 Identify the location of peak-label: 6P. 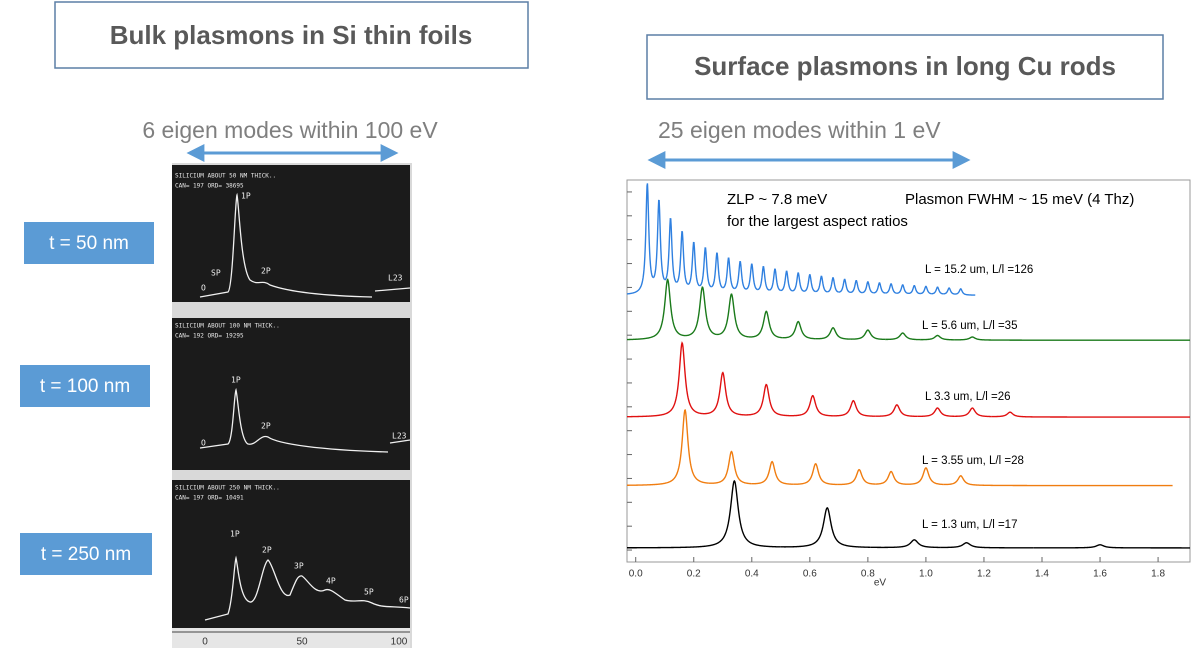
(404, 600).